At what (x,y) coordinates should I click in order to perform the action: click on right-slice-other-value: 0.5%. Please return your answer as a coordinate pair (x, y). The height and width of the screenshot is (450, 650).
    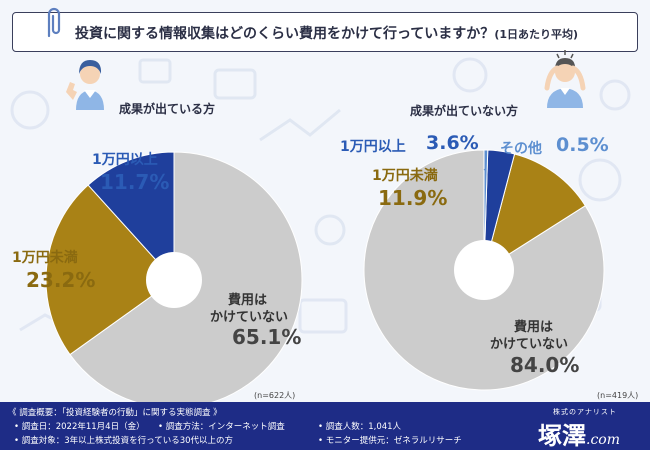
    Looking at the image, I should click on (582, 145).